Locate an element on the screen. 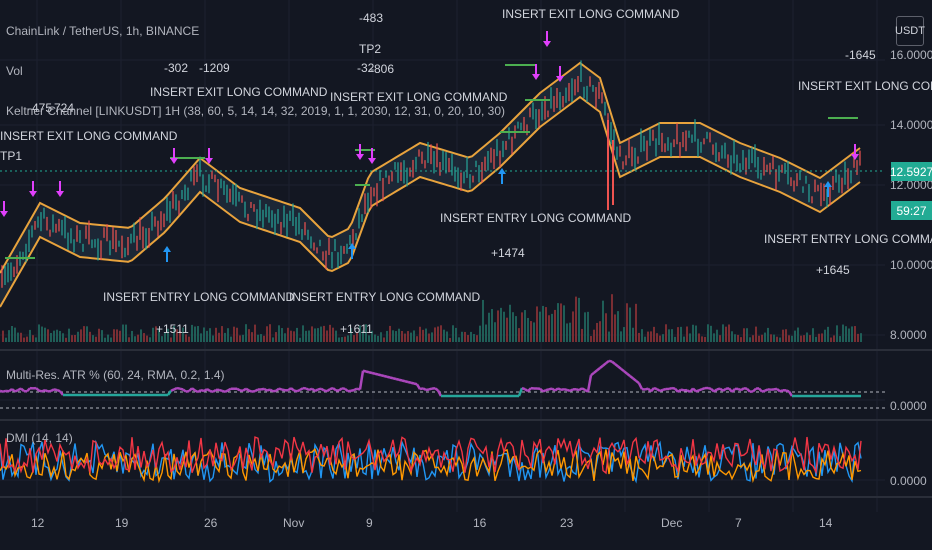 This screenshot has height=550, width=932. time-axis-tick: 9 is located at coordinates (369, 523).